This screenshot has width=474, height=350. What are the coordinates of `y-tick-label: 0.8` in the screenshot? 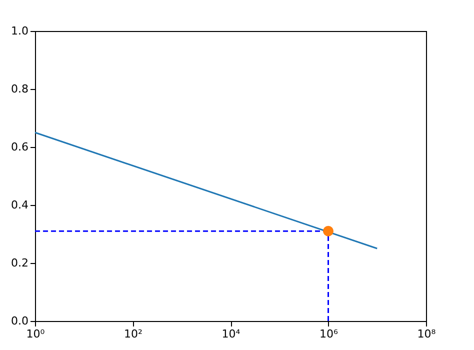 It's located at (19, 89).